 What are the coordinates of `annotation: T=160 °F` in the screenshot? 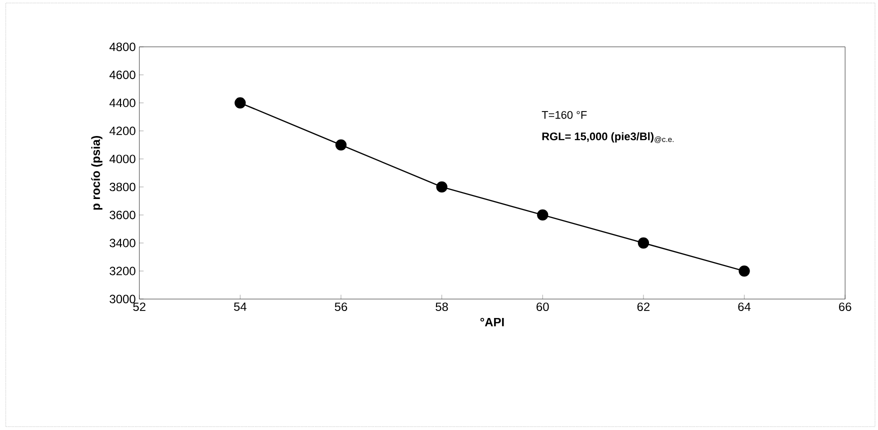 It's located at (564, 115).